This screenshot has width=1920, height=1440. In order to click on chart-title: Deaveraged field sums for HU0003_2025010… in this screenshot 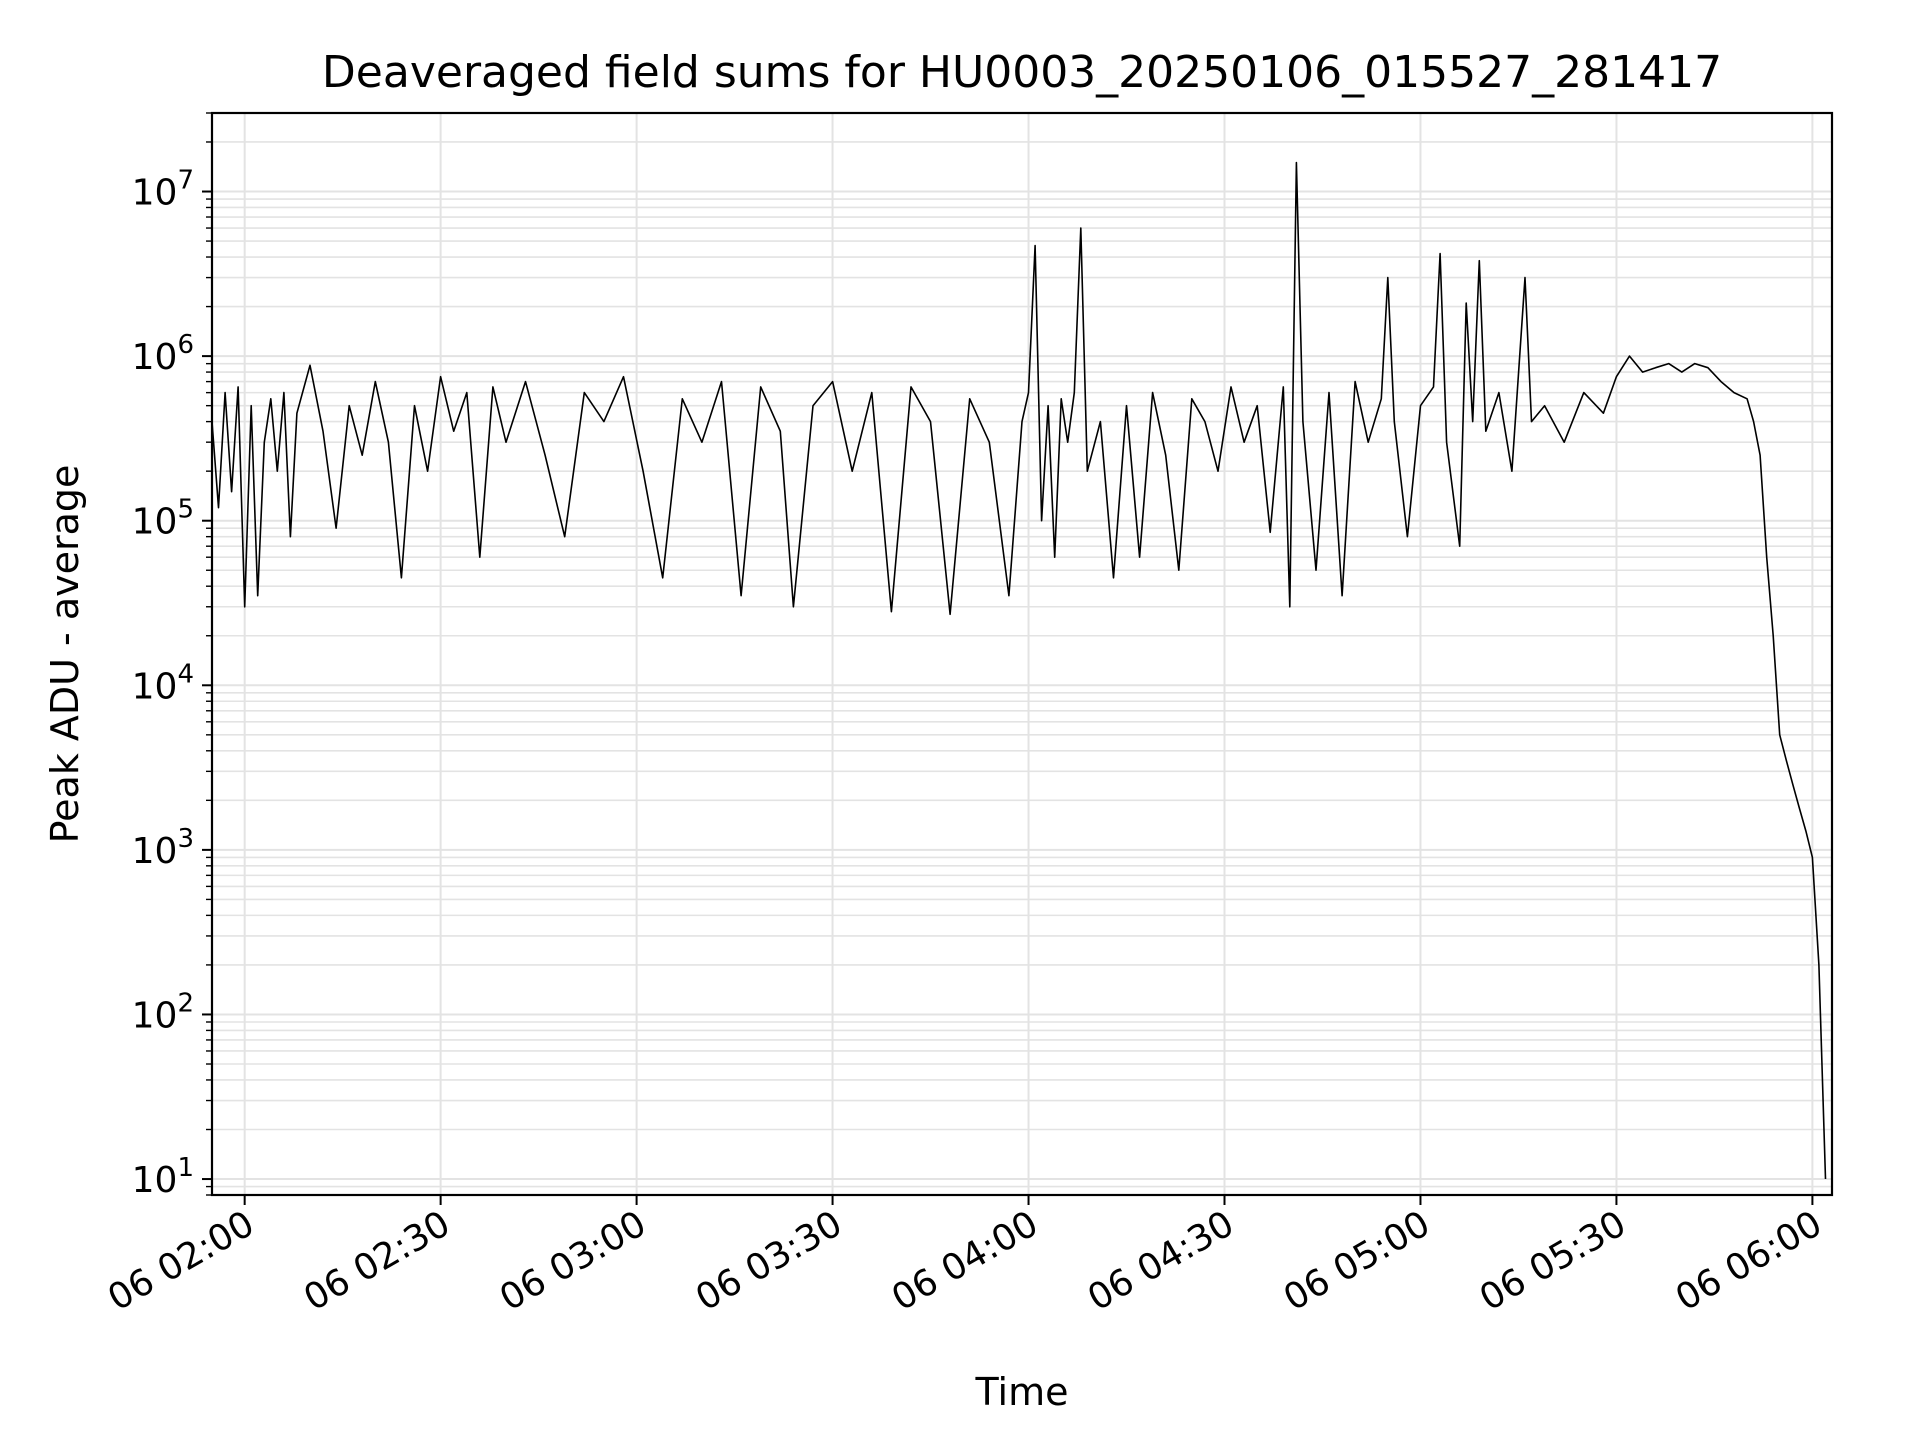, I will do `click(1022, 72)`.